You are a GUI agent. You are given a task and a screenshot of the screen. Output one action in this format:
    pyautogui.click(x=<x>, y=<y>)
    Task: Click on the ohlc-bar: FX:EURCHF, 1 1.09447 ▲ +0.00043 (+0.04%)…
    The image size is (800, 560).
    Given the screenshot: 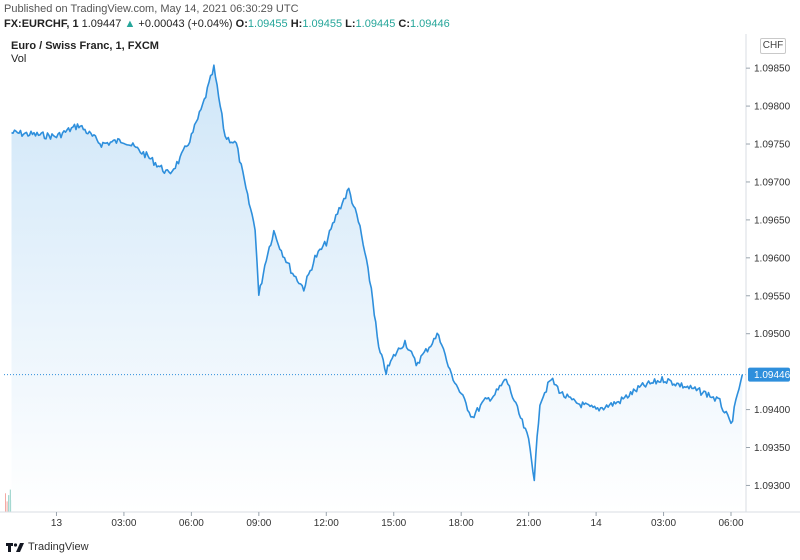 What is the action you would take?
    pyautogui.click(x=227, y=24)
    